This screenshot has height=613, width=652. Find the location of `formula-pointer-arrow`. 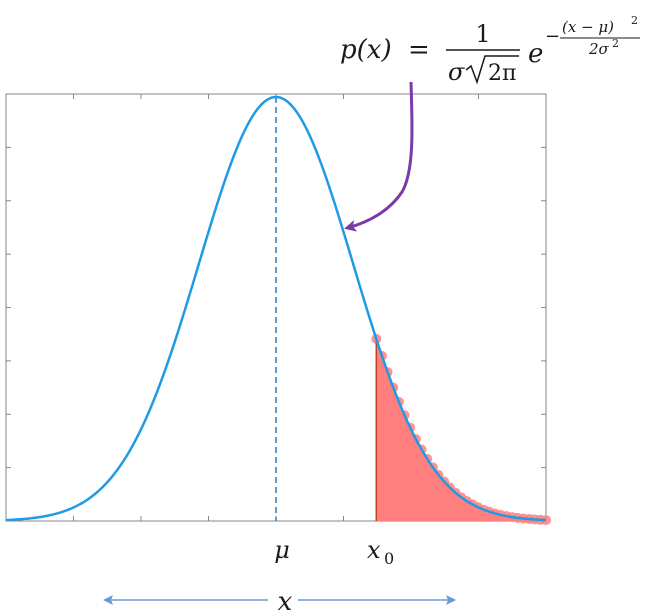

formula-pointer-arrow is located at coordinates (379, 156).